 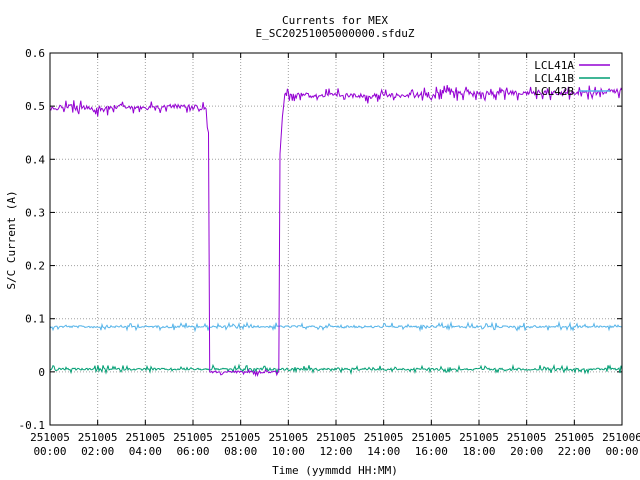 I want to click on y-tick-label: 0.4, so click(x=35, y=159).